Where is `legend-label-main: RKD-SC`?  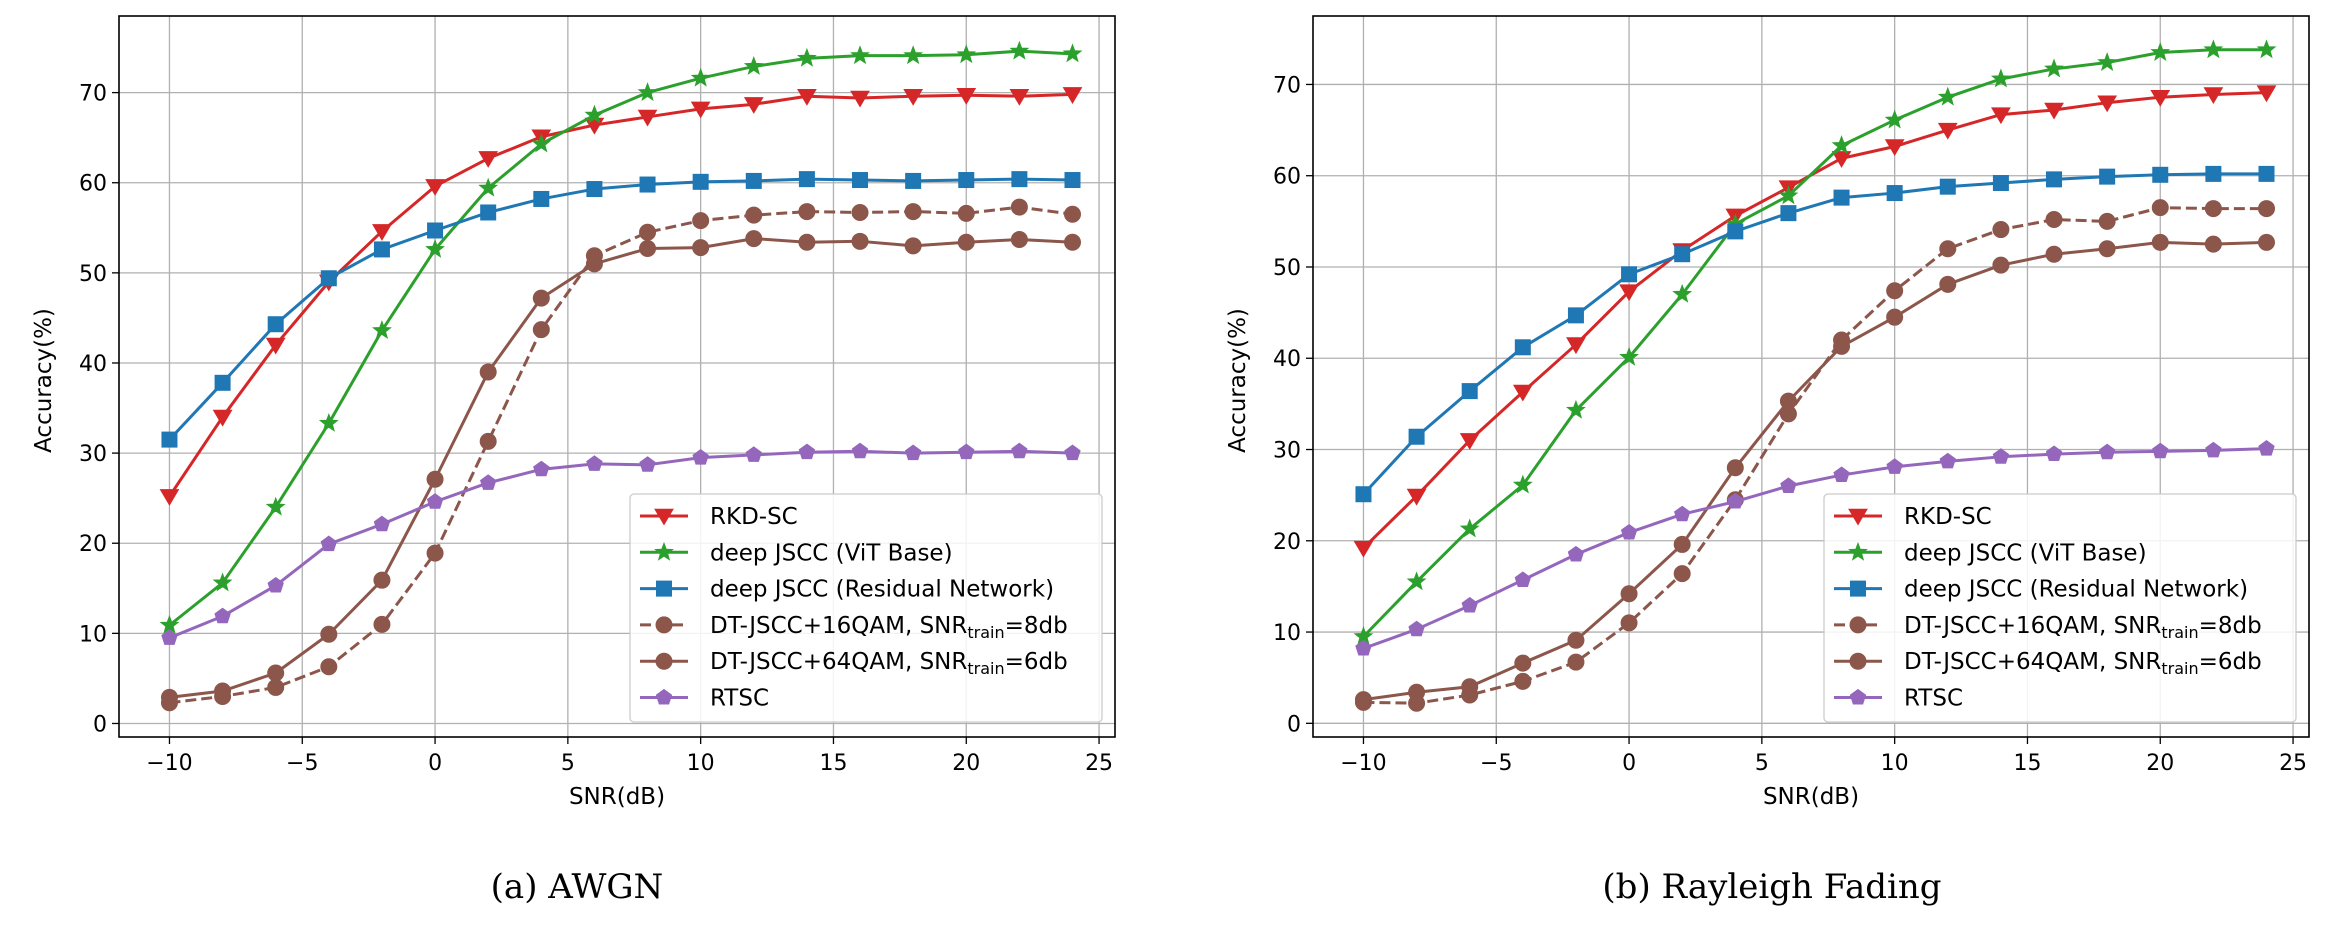 legend-label-main: RKD-SC is located at coordinates (1948, 517).